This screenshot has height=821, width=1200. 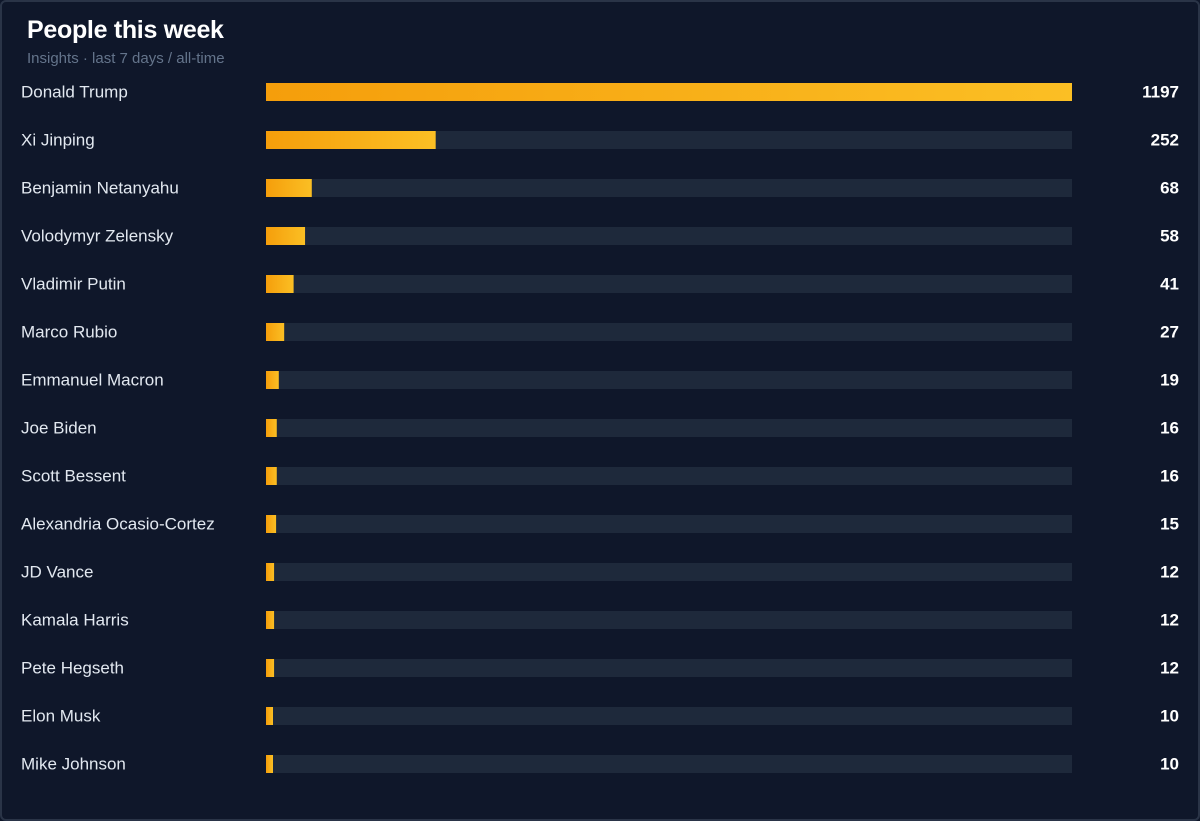 I want to click on bar-row: Marco Rubio 27, so click(x=600, y=332).